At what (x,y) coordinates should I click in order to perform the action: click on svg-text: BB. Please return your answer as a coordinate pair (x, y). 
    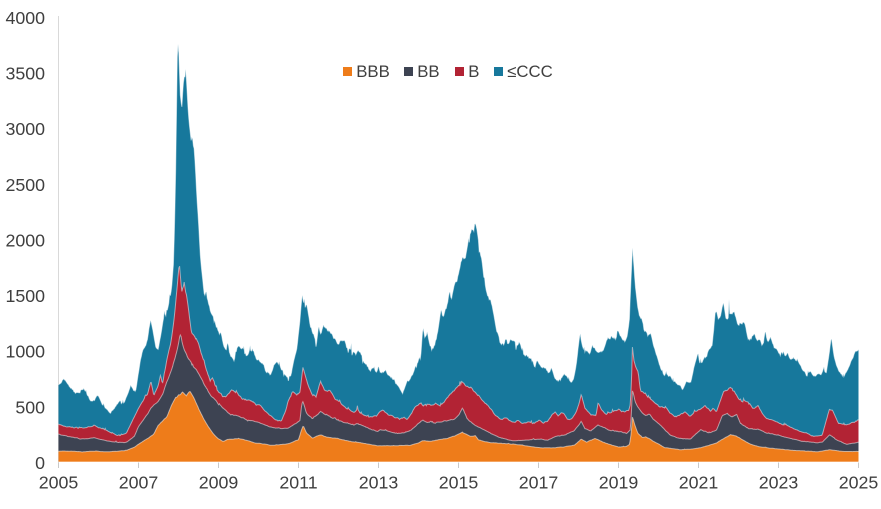
    Looking at the image, I should click on (428, 71).